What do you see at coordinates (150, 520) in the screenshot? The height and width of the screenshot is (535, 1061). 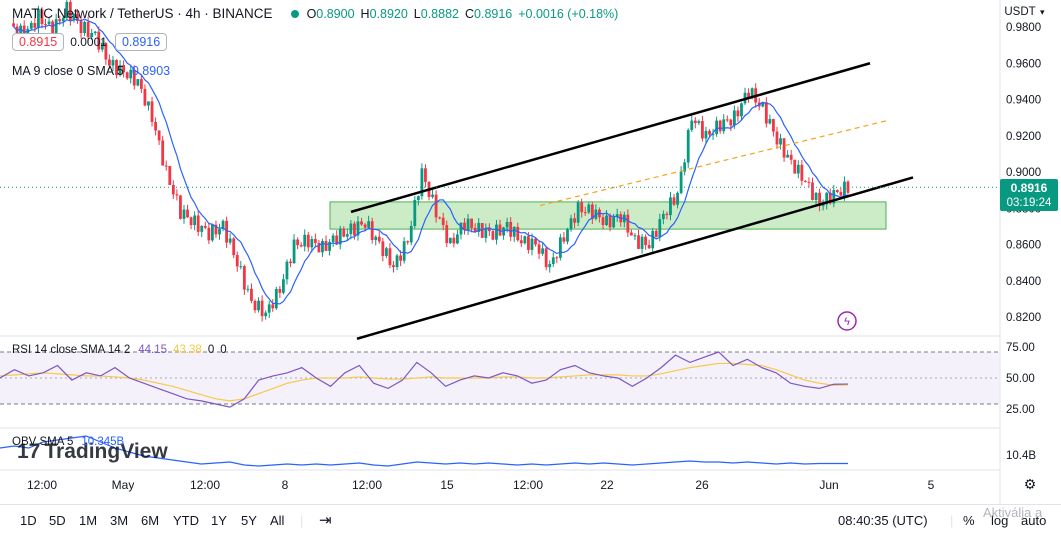 I see `timeframe-6m-button: 6M` at bounding box center [150, 520].